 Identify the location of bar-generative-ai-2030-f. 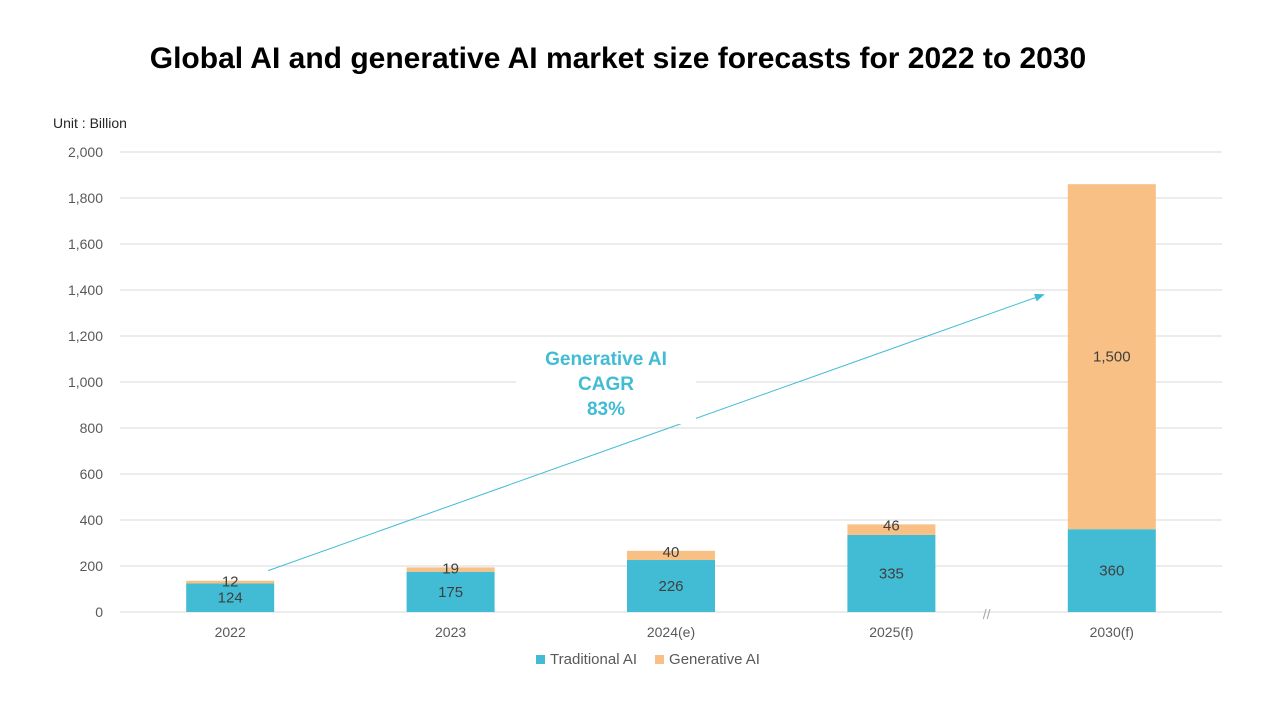
(1111, 357).